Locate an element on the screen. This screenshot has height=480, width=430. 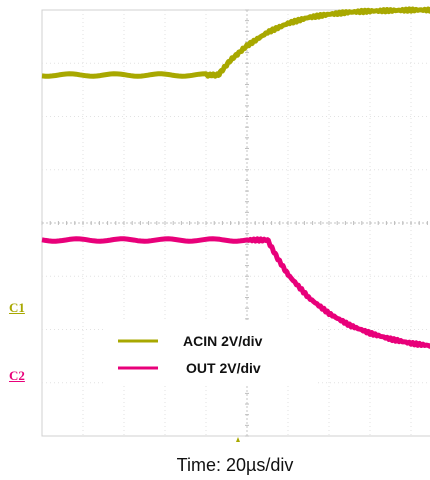
legend-label-out: OUT 2V/div is located at coordinates (223, 368).